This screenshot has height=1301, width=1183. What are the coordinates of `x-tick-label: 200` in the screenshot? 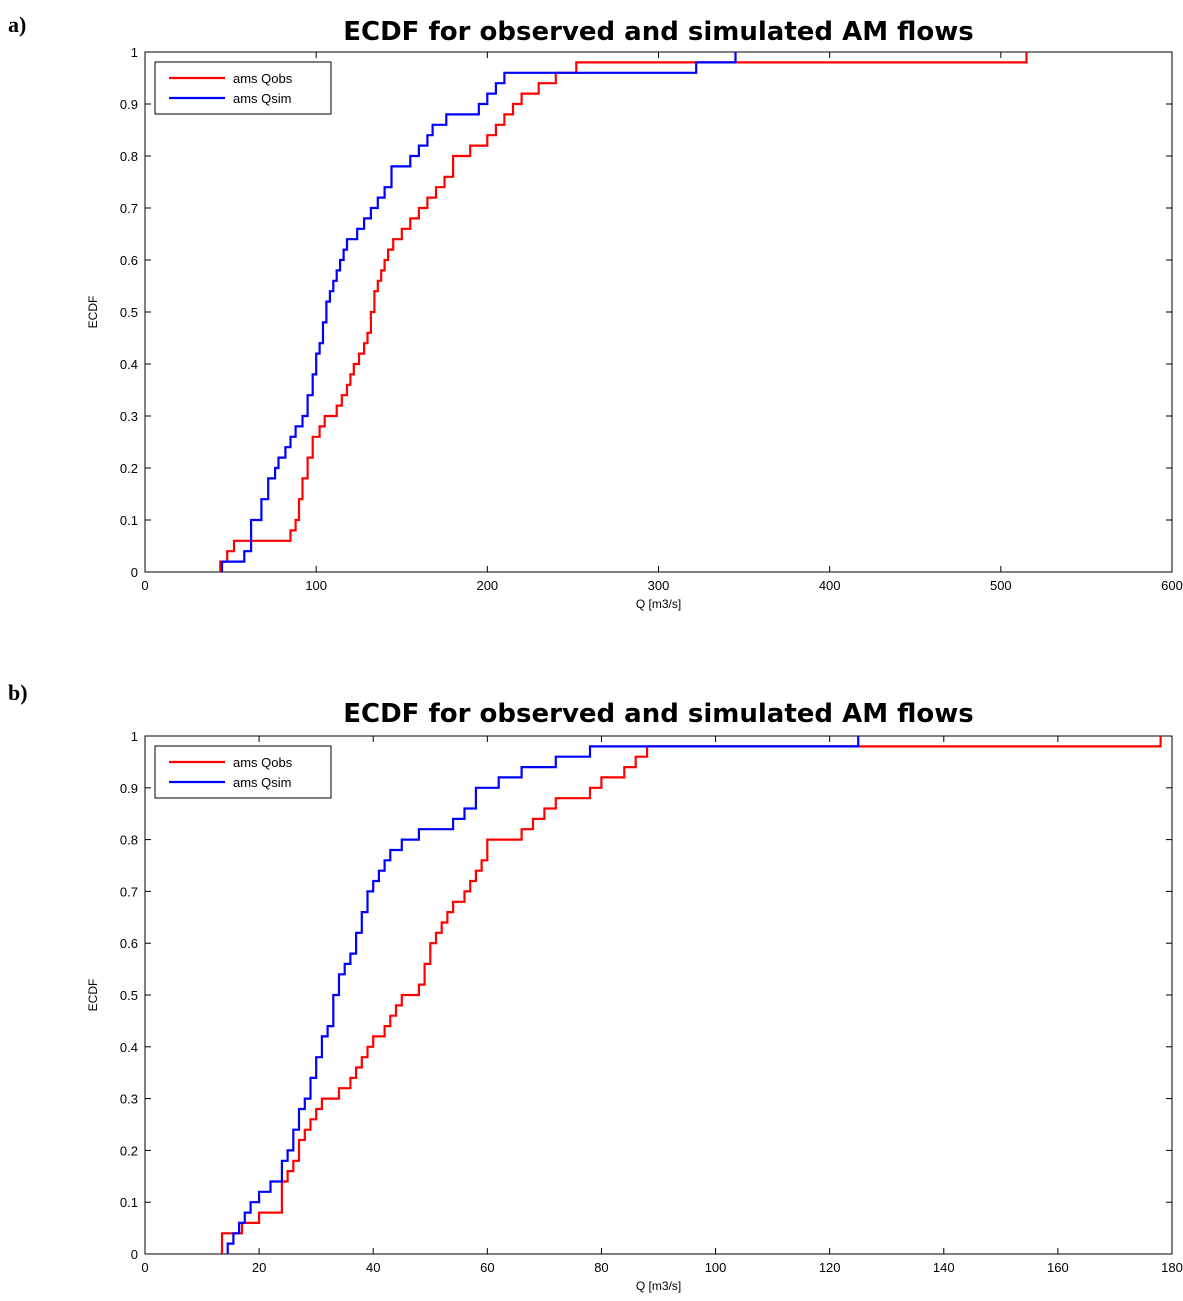 It's located at (487, 585).